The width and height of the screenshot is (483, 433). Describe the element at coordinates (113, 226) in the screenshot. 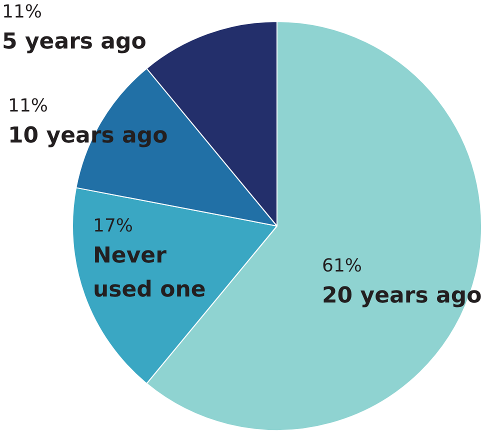

I see `data-label: 17%` at that location.